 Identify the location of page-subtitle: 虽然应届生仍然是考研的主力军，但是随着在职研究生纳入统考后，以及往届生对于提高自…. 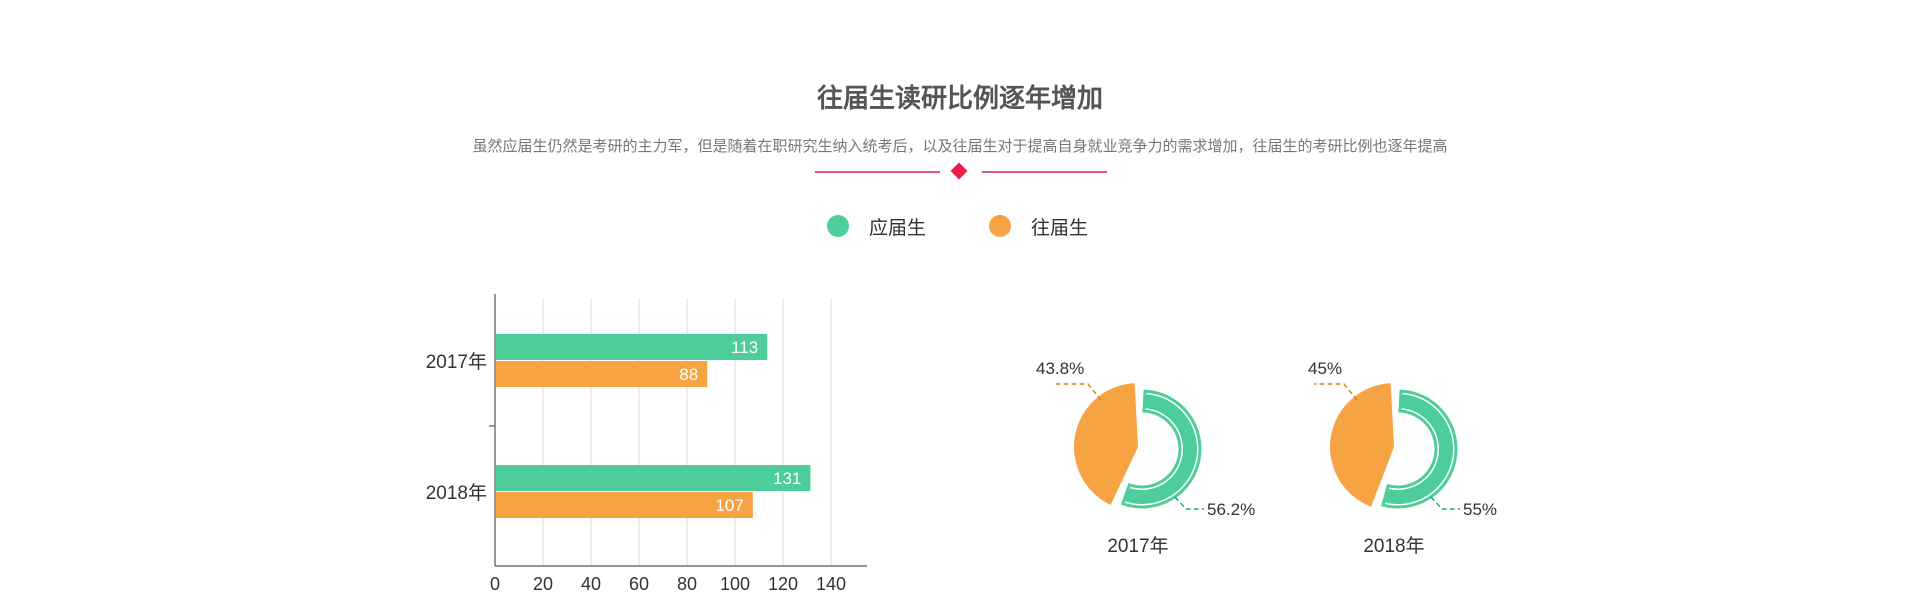
(960, 146).